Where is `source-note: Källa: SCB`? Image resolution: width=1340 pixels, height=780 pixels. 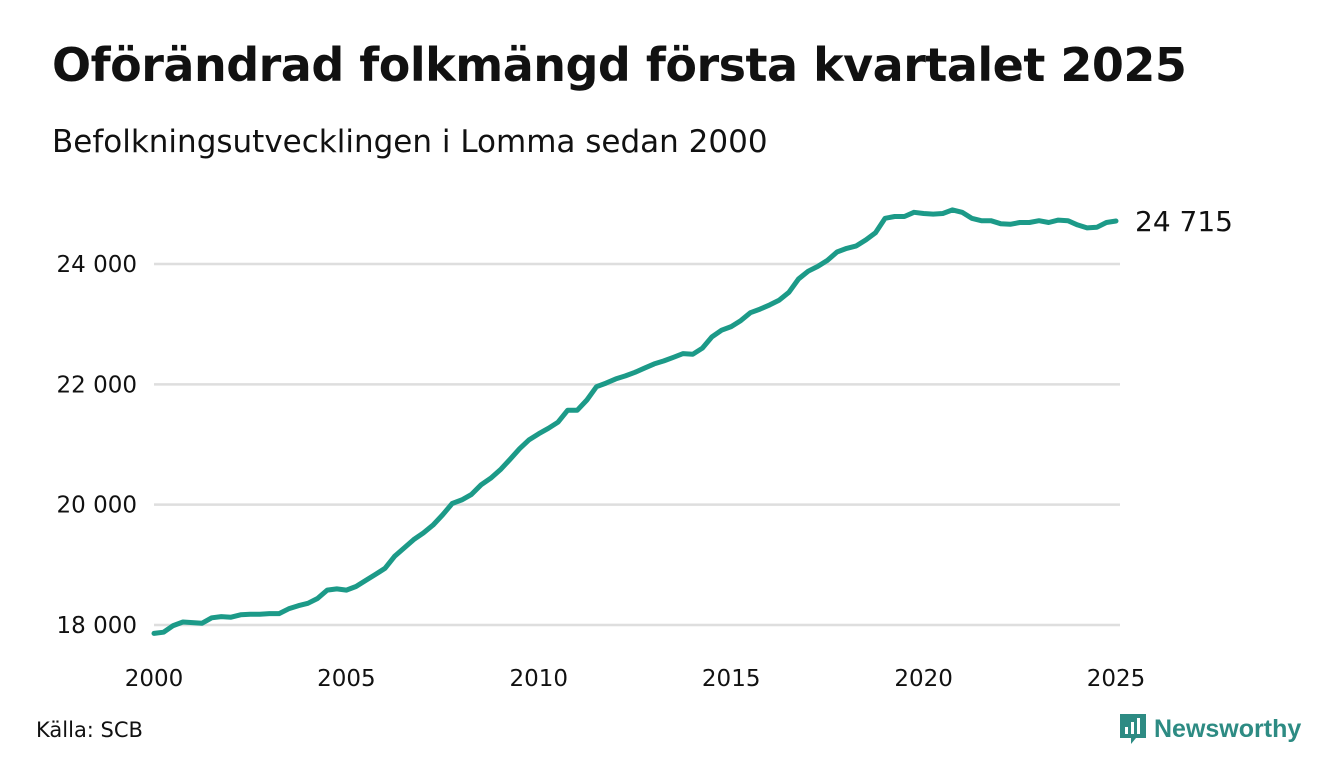
source-note: Källa: SCB is located at coordinates (89, 730).